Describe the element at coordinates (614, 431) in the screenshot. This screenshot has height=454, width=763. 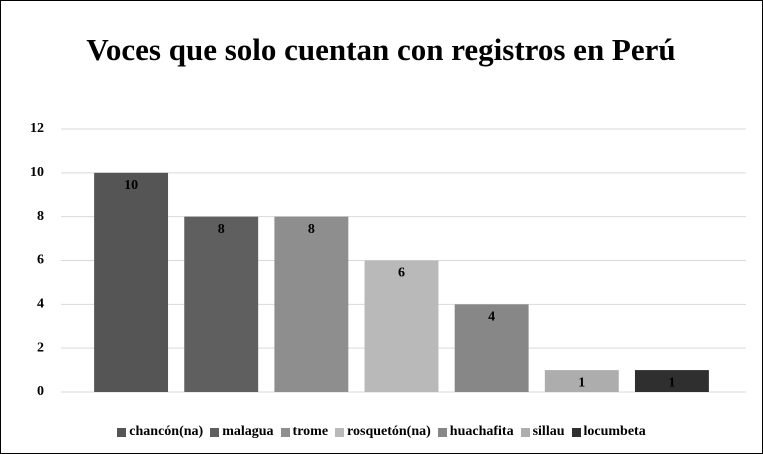
I see `legend-label: locumbeta` at that location.